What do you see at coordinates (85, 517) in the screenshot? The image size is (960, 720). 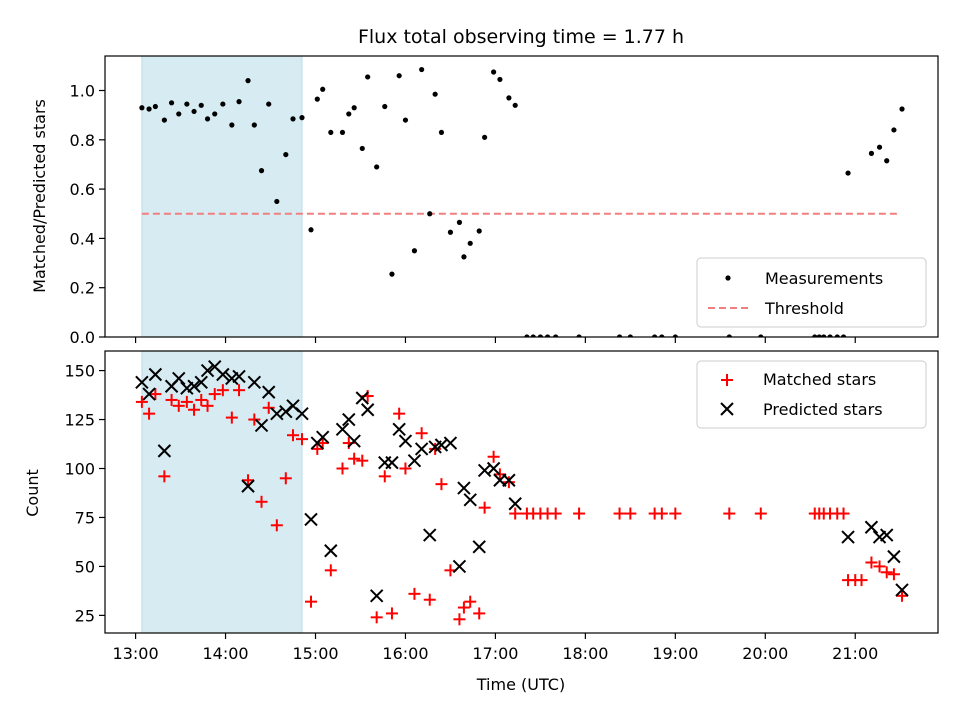 I see `y-tick-label: 75` at bounding box center [85, 517].